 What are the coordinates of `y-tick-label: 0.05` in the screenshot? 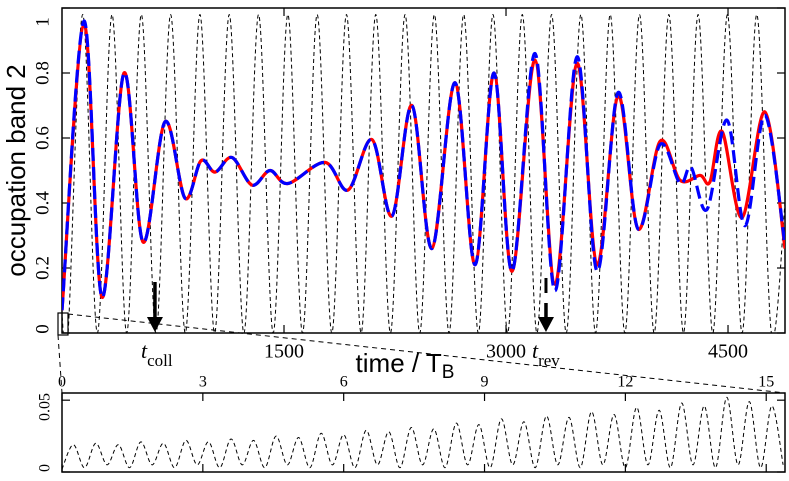 It's located at (45, 407).